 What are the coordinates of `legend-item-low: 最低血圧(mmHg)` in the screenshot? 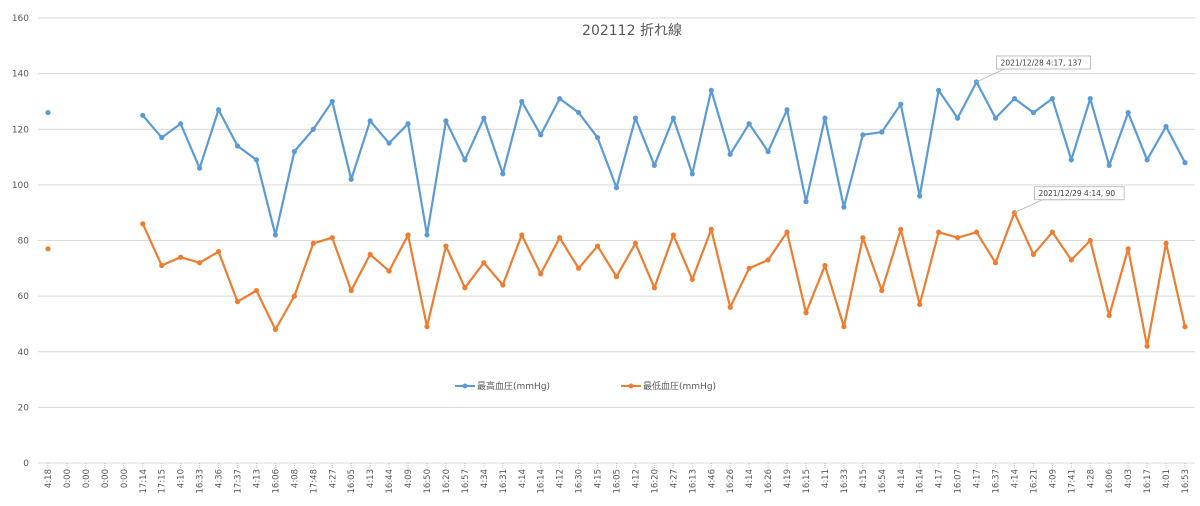 It's located at (668, 386).